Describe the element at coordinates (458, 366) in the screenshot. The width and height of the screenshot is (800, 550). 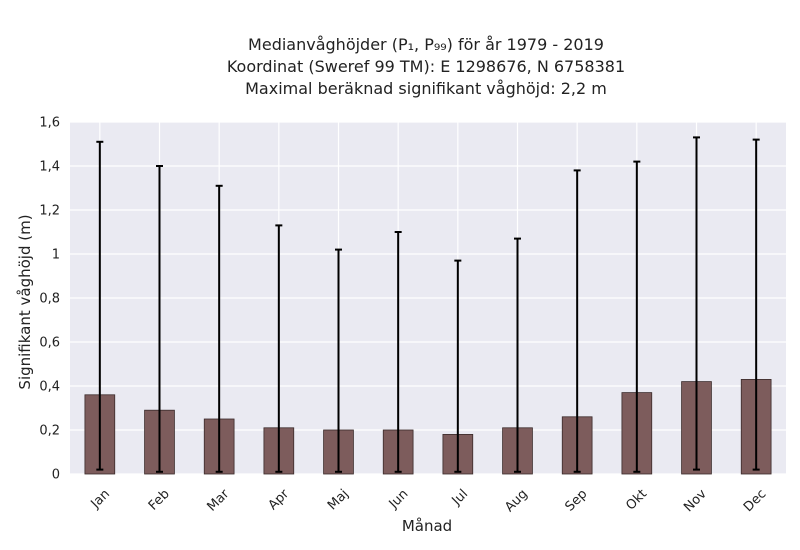
I see `error-bar-jul` at that location.